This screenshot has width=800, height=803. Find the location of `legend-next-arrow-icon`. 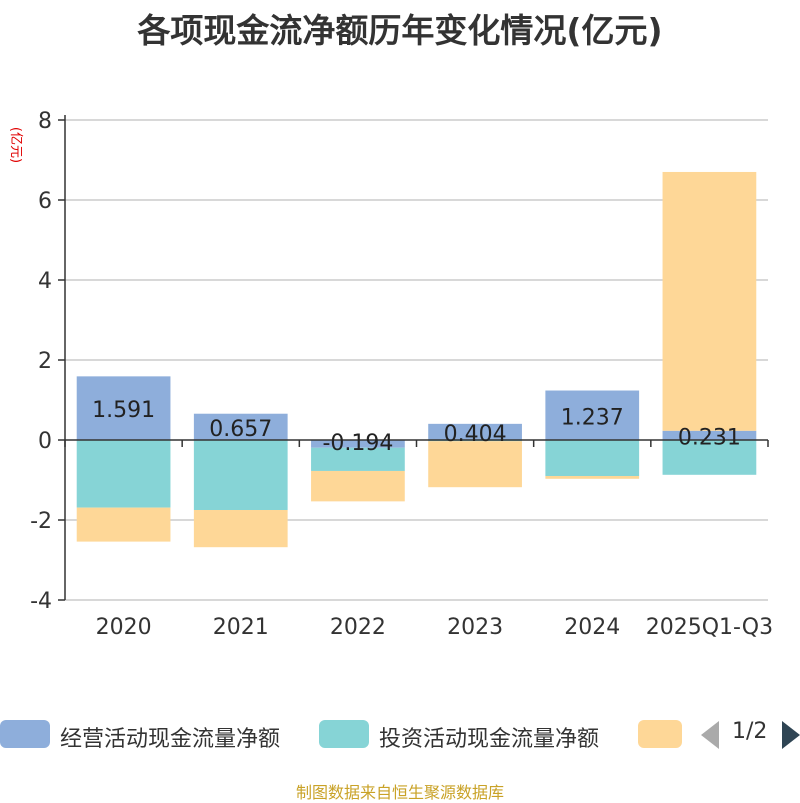

legend-next-arrow-icon is located at coordinates (791, 735).